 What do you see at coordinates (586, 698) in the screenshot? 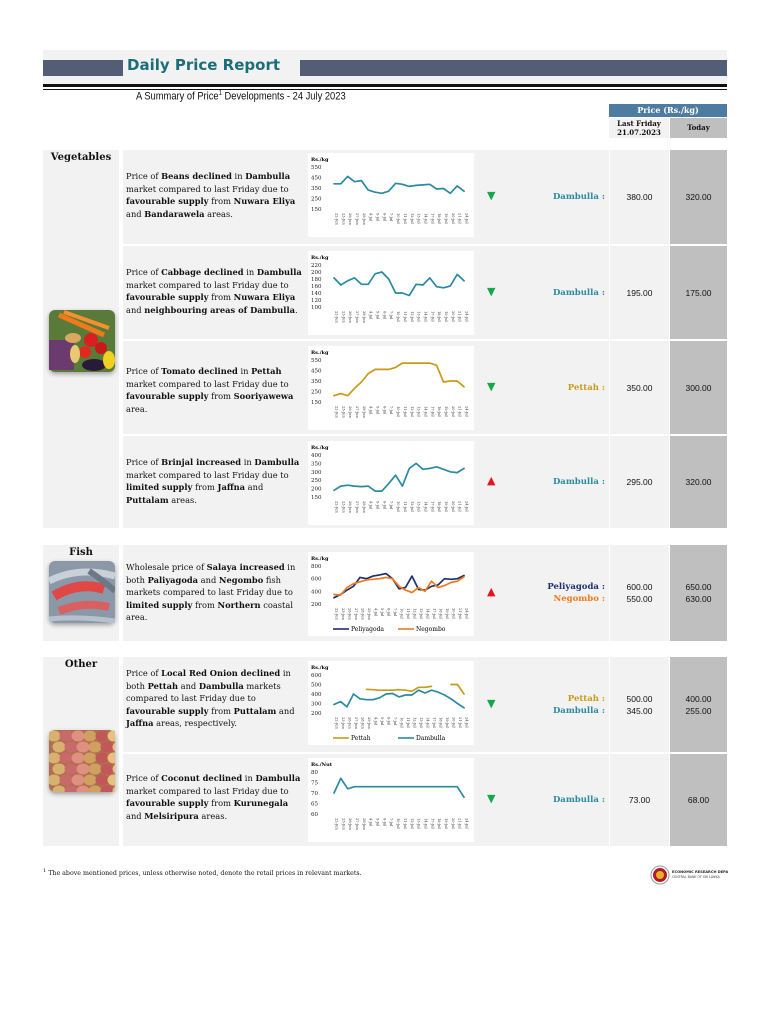
I see `market-label: Pettah :` at bounding box center [586, 698].